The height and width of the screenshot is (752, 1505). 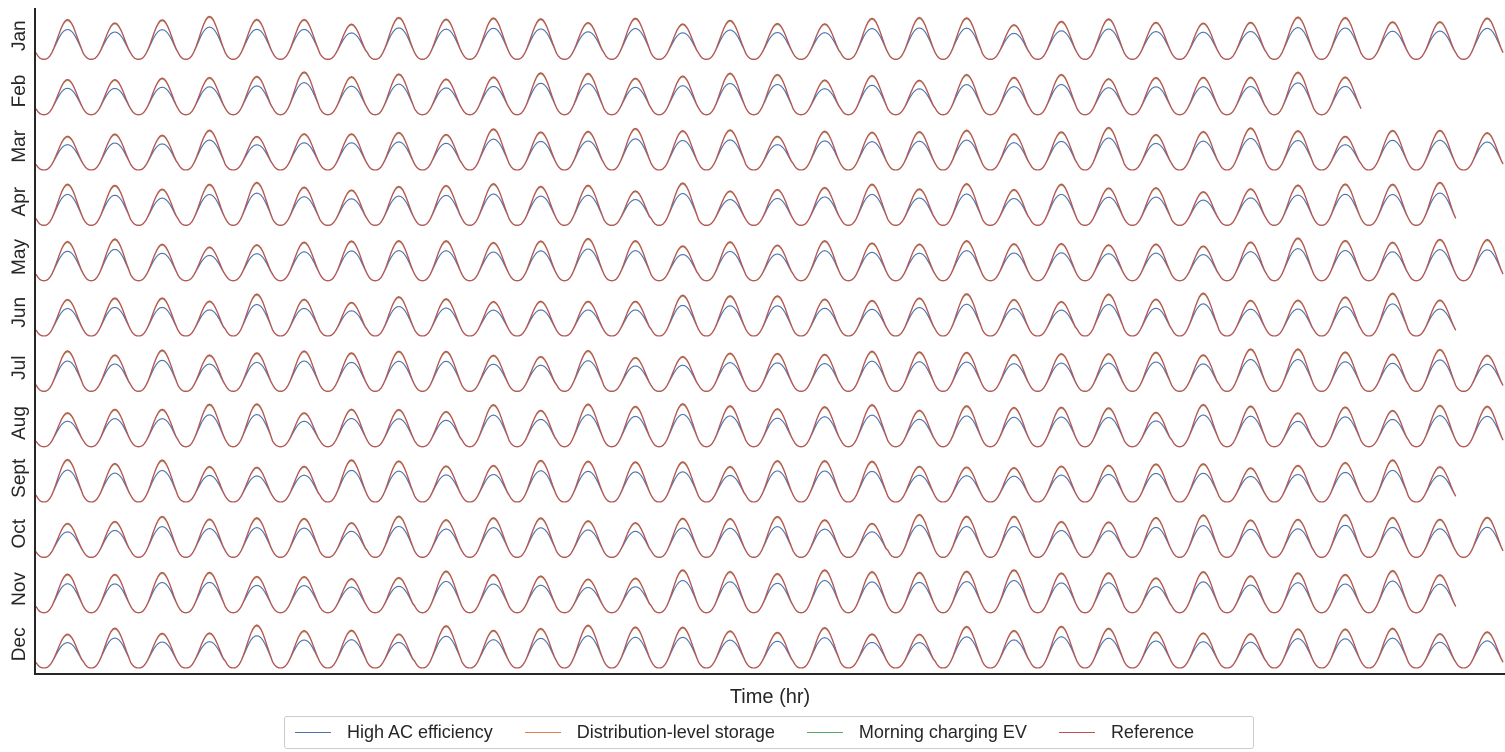 I want to click on legend-item-storage: Distribution-level storage, so click(x=649, y=732).